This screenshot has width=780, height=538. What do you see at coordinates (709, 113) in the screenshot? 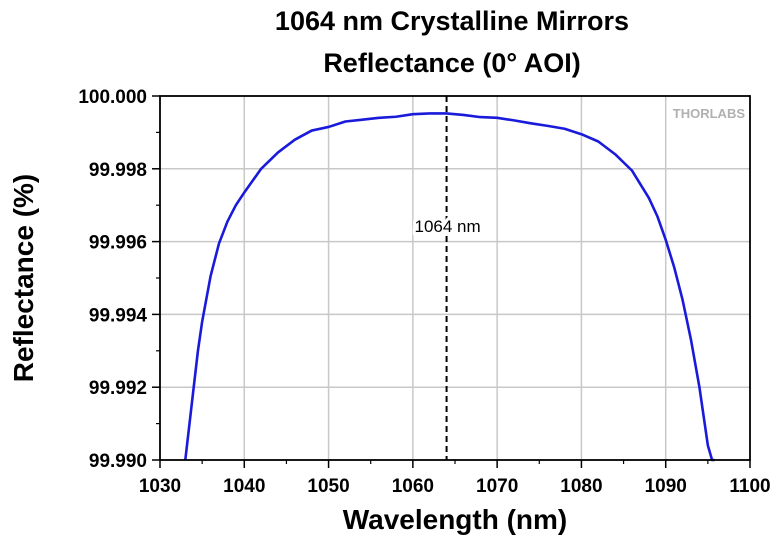
I see `thorlabs-logo: THORLABS` at bounding box center [709, 113].